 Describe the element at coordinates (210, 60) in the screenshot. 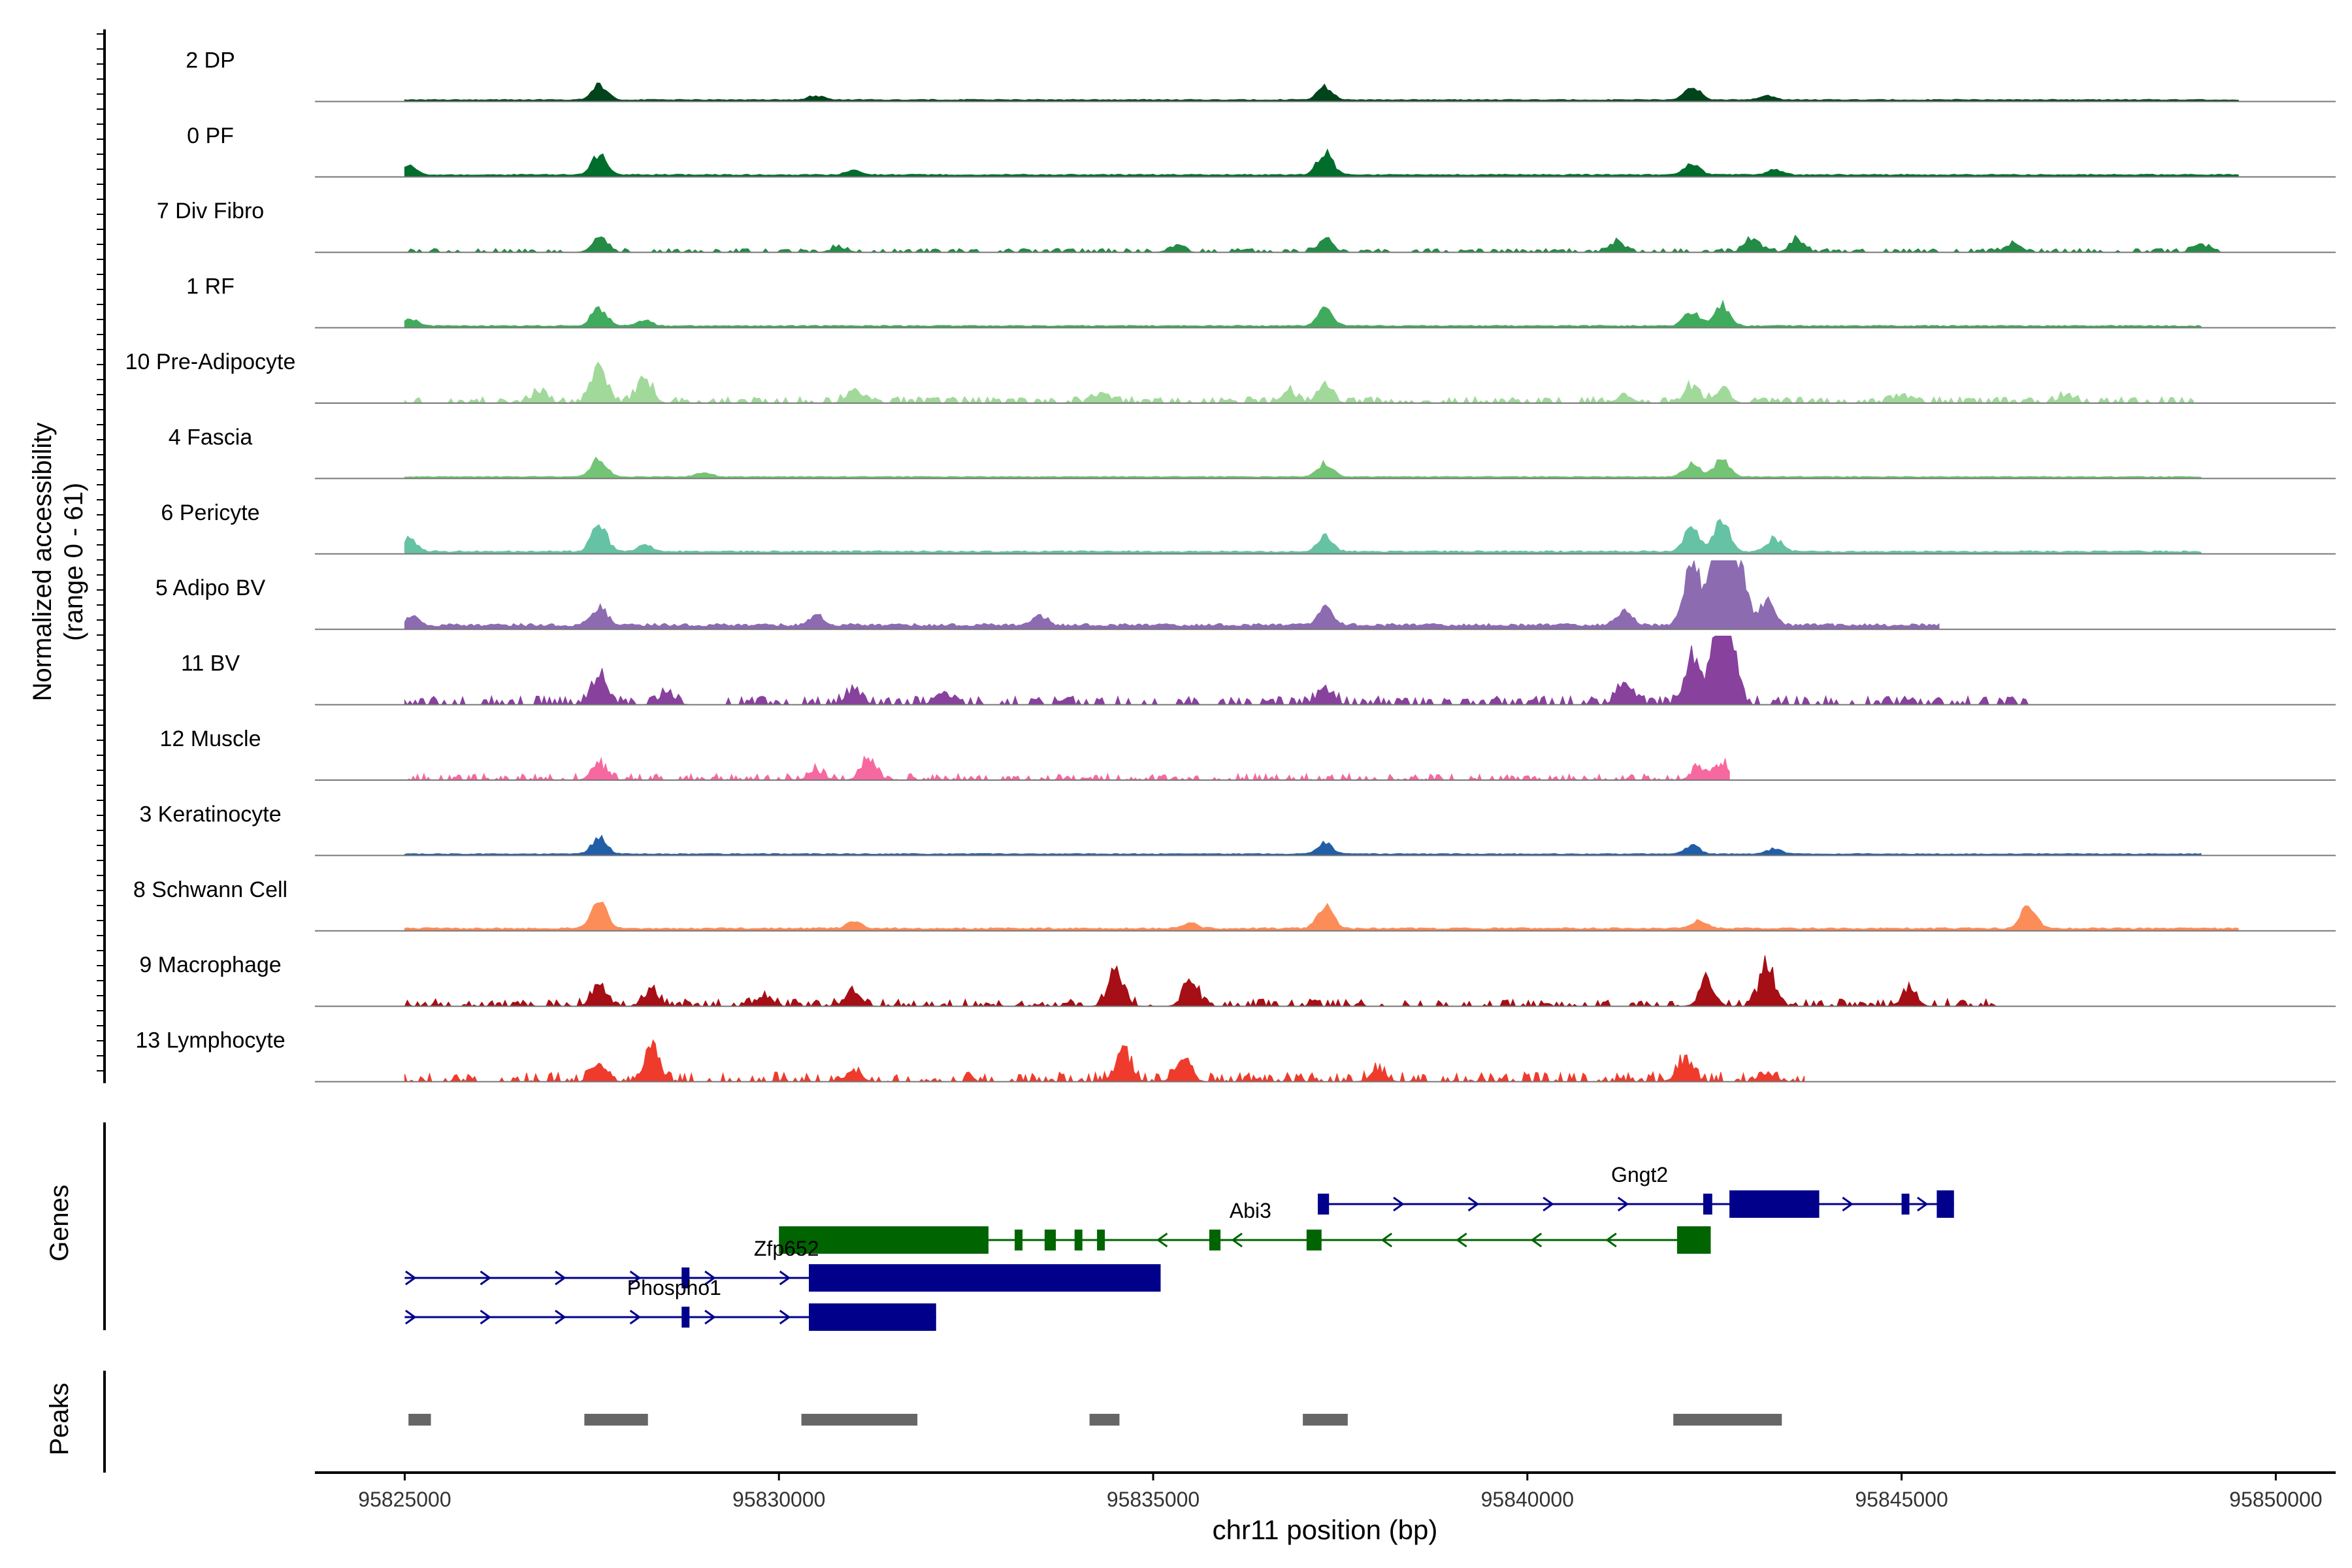

I see `track-label: 2 DP` at that location.